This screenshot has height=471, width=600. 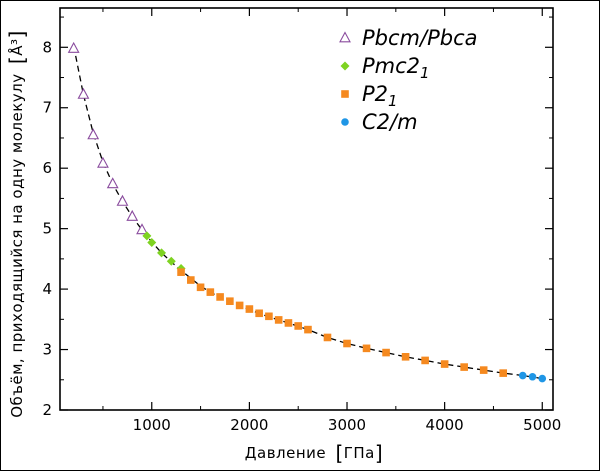 I want to click on x-axis-title: Давление, so click(x=285, y=453).